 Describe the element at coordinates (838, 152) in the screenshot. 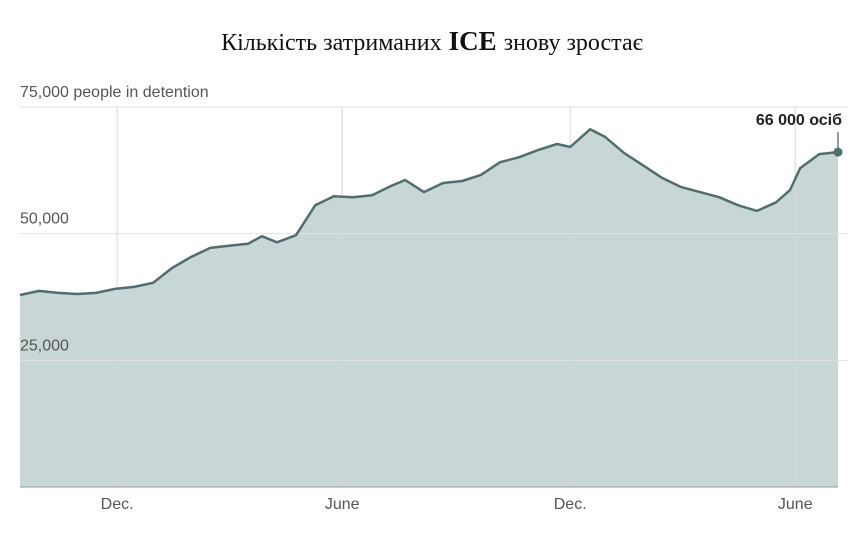

I see `end-dot` at that location.